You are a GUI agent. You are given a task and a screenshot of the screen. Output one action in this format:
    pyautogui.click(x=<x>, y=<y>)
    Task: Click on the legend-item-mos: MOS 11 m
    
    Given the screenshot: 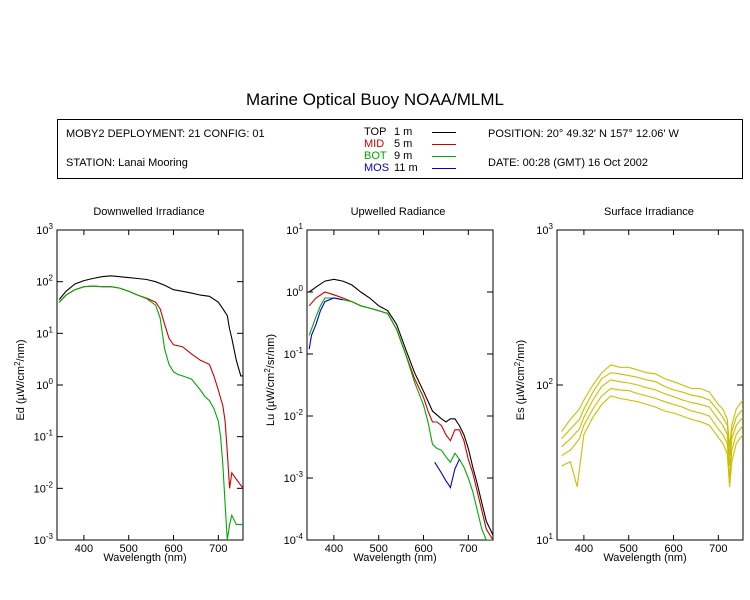 What is the action you would take?
    pyautogui.click(x=410, y=168)
    